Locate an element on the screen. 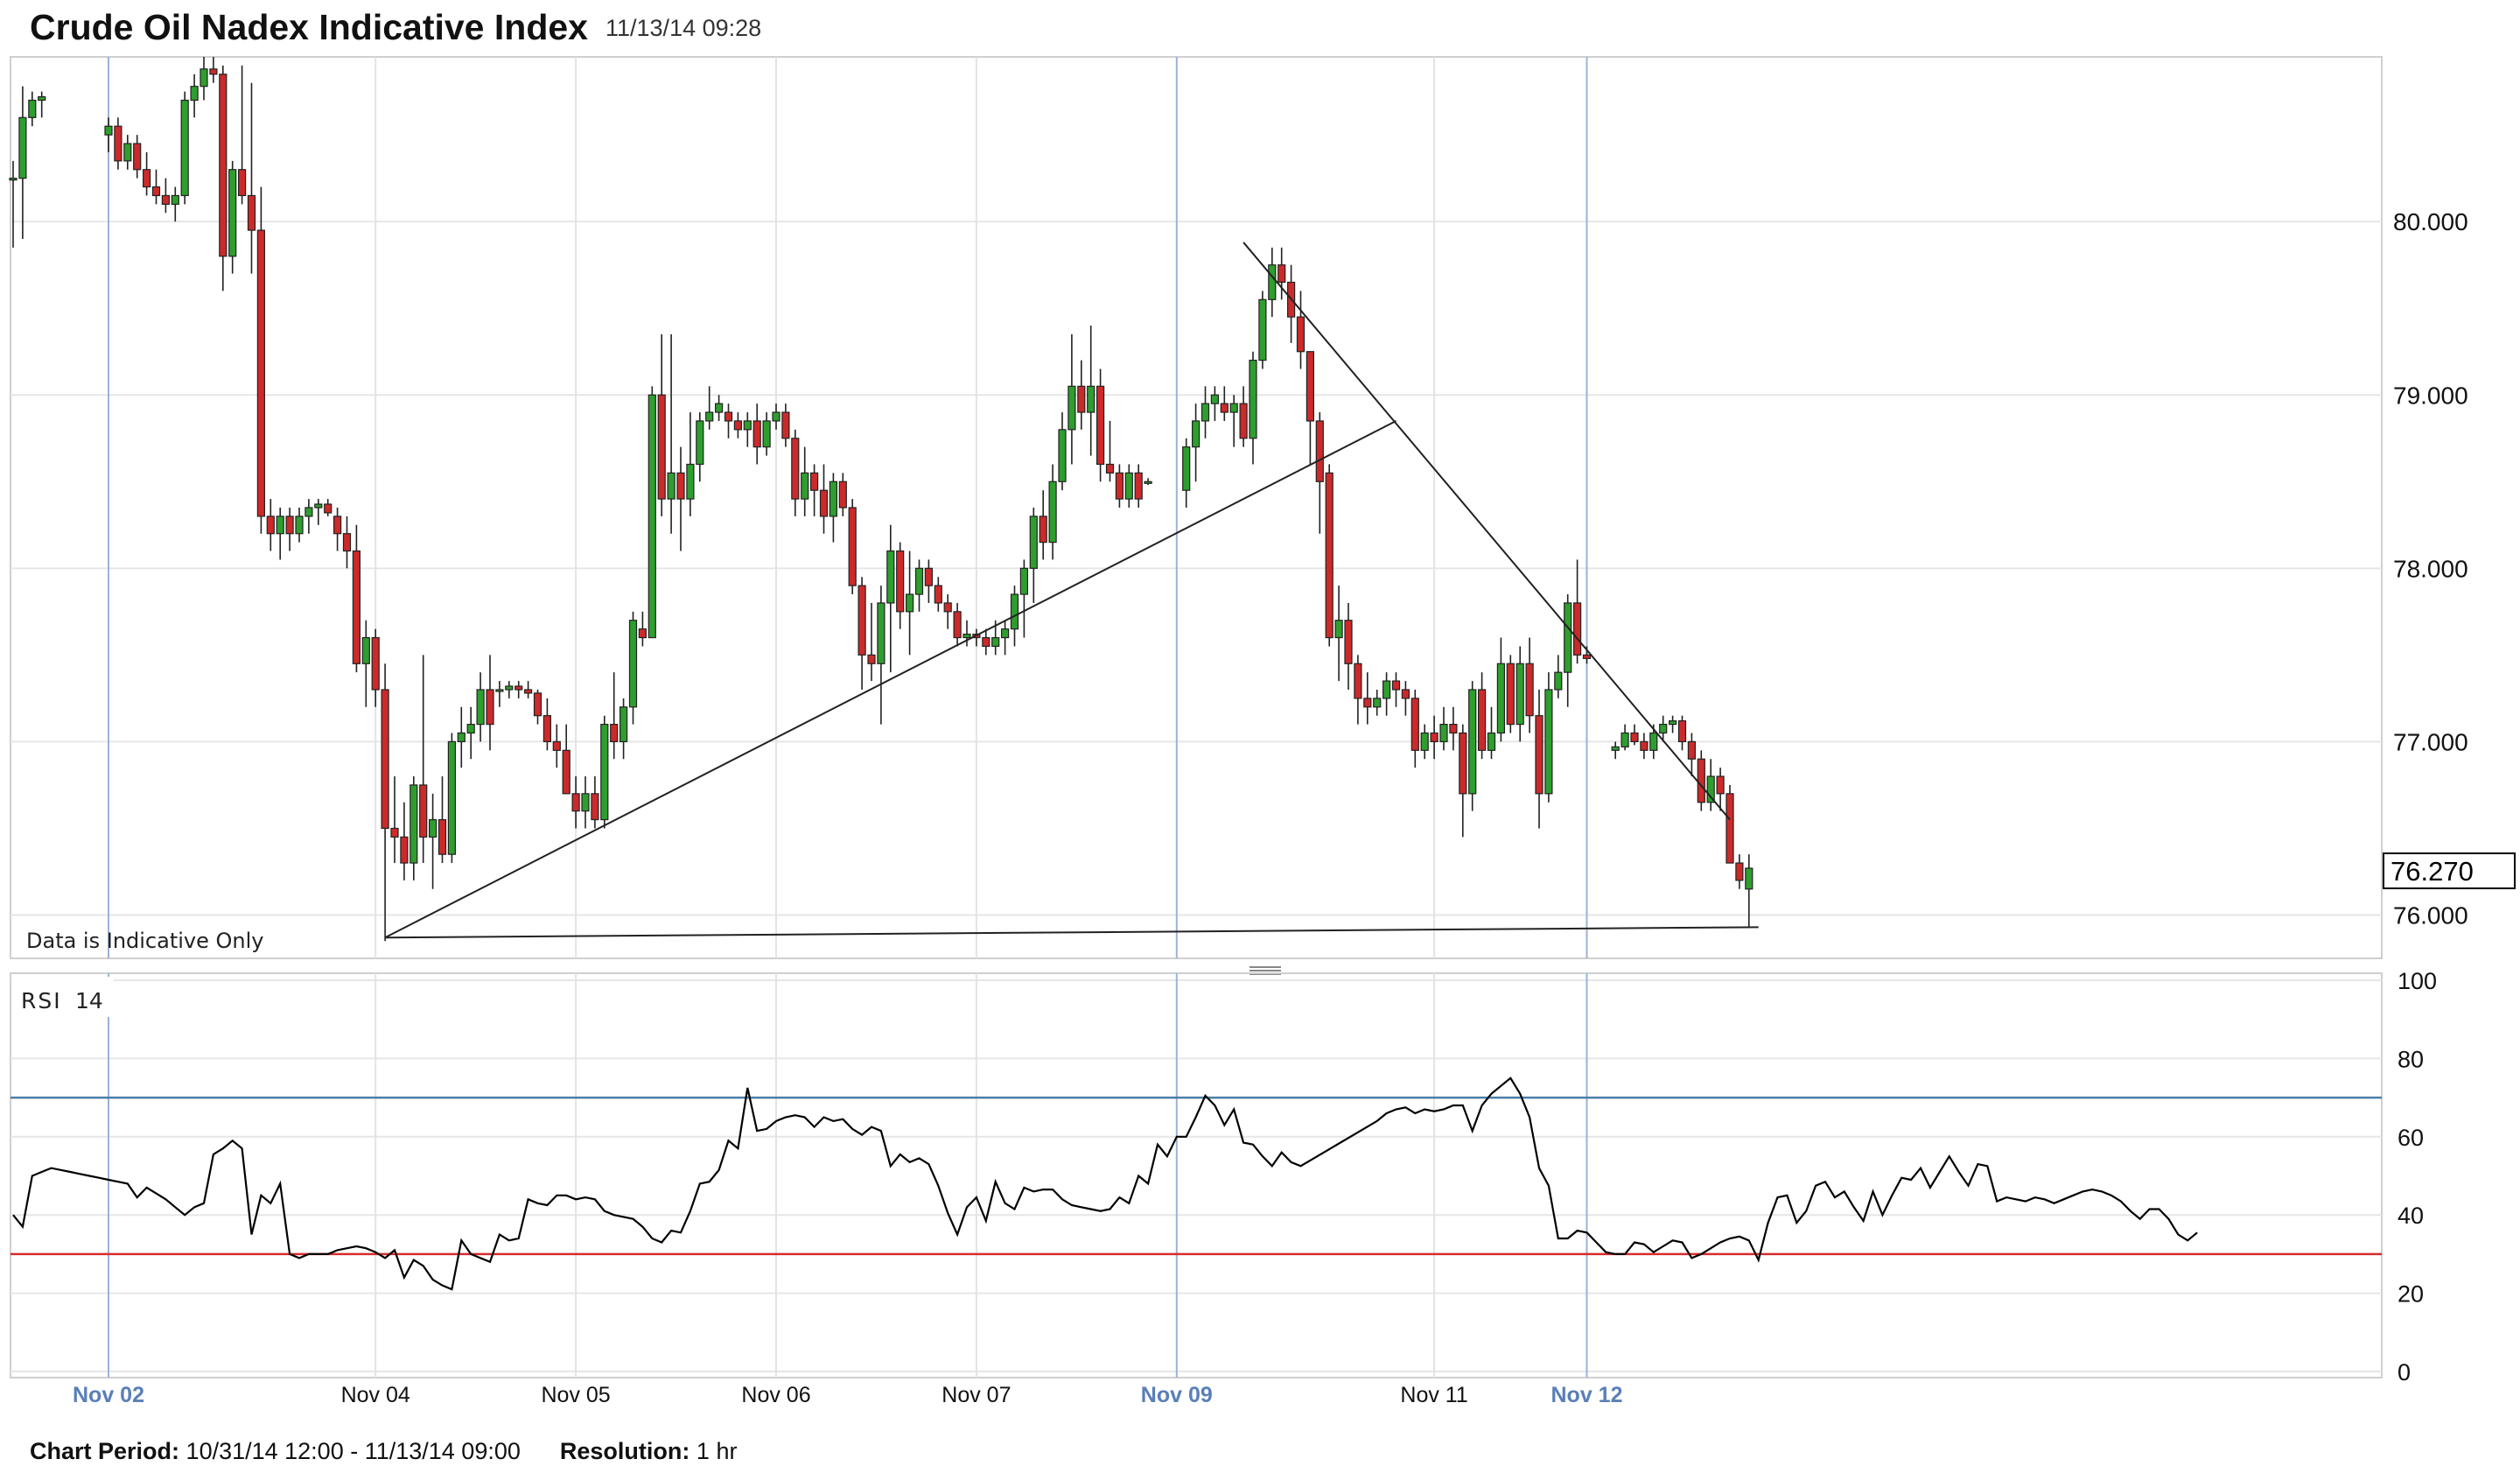 This screenshot has width=2520, height=1473. x-tick-label: Nov 09 is located at coordinates (1177, 1395).